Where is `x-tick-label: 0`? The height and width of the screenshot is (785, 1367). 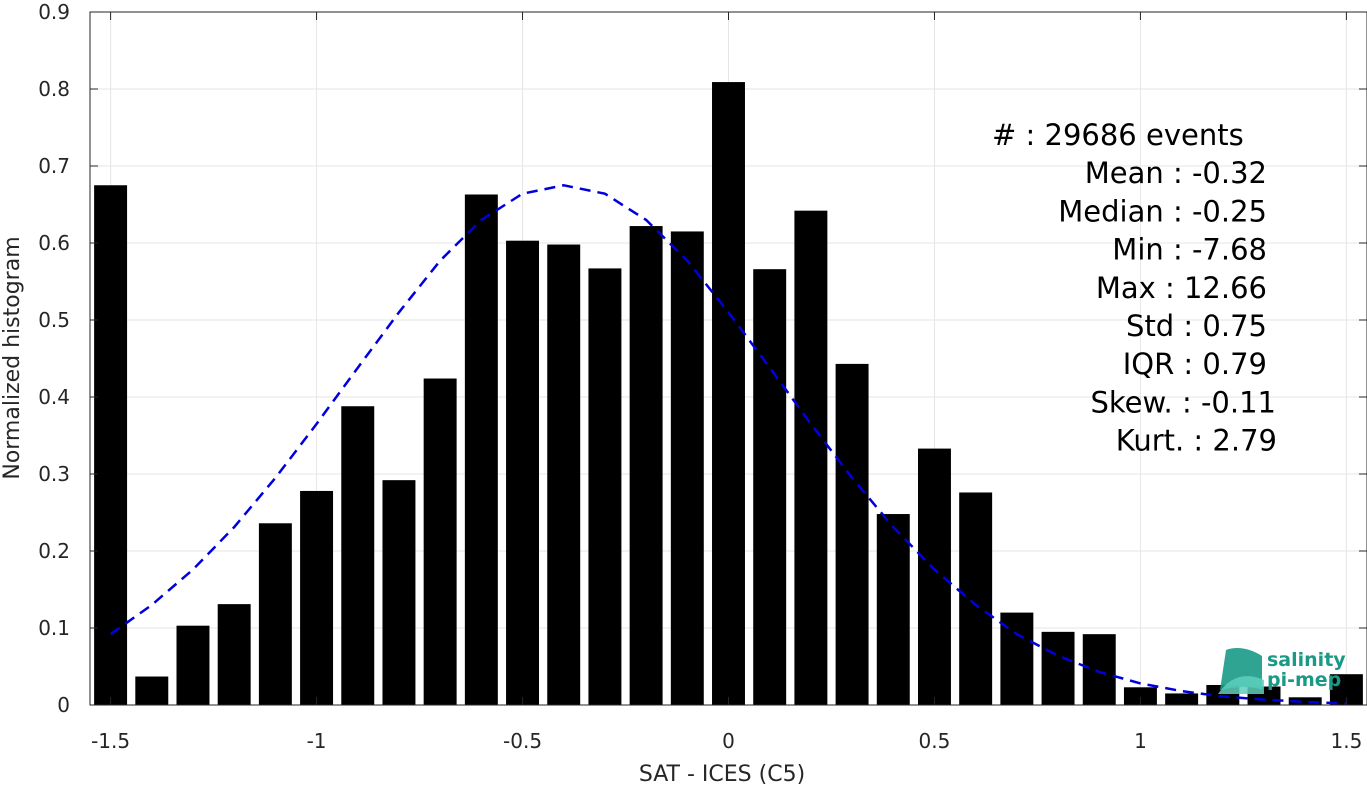
x-tick-label: 0 is located at coordinates (728, 741).